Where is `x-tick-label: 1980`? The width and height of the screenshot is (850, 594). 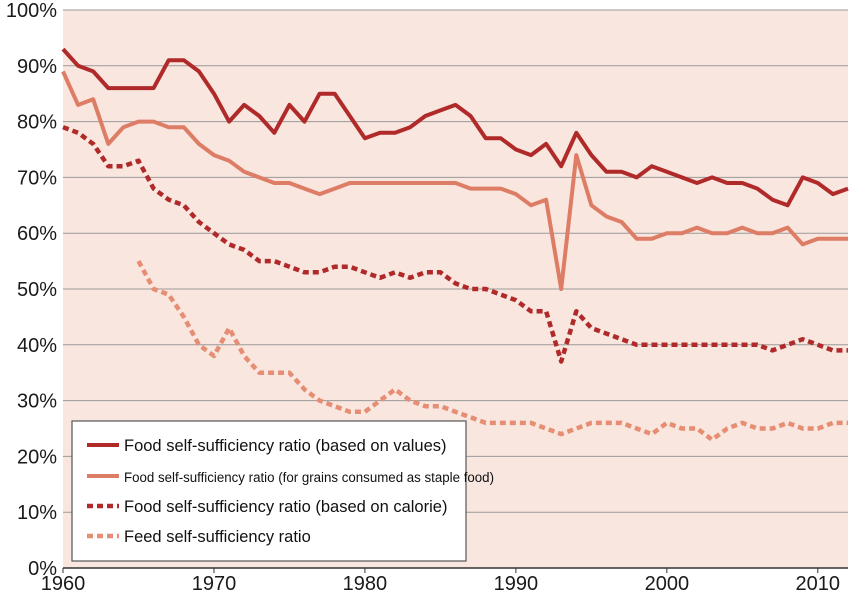
x-tick-label: 1980 is located at coordinates (365, 583).